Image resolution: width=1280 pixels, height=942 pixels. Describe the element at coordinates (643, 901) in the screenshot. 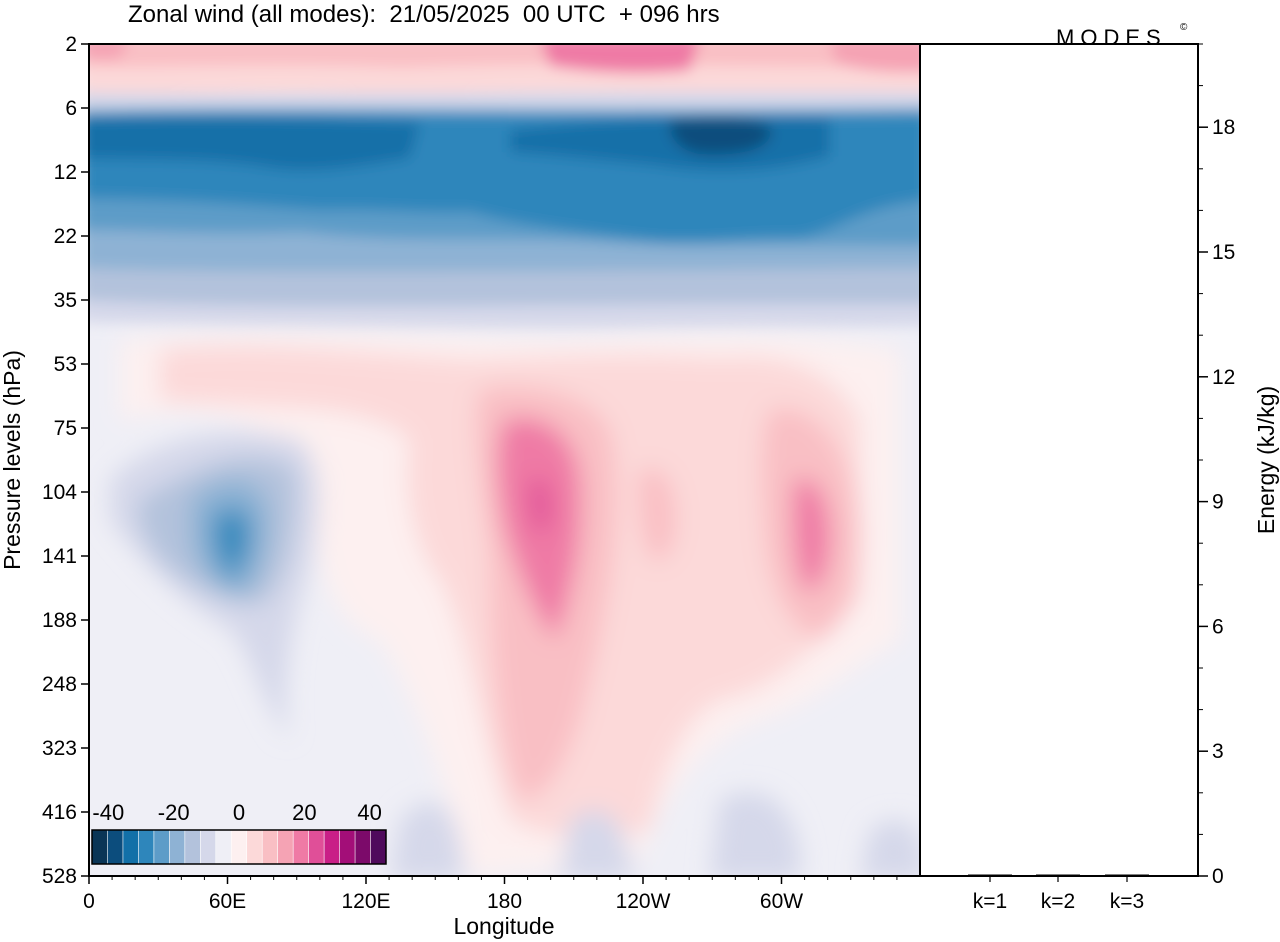

I see `x-tick-label: 120W` at that location.